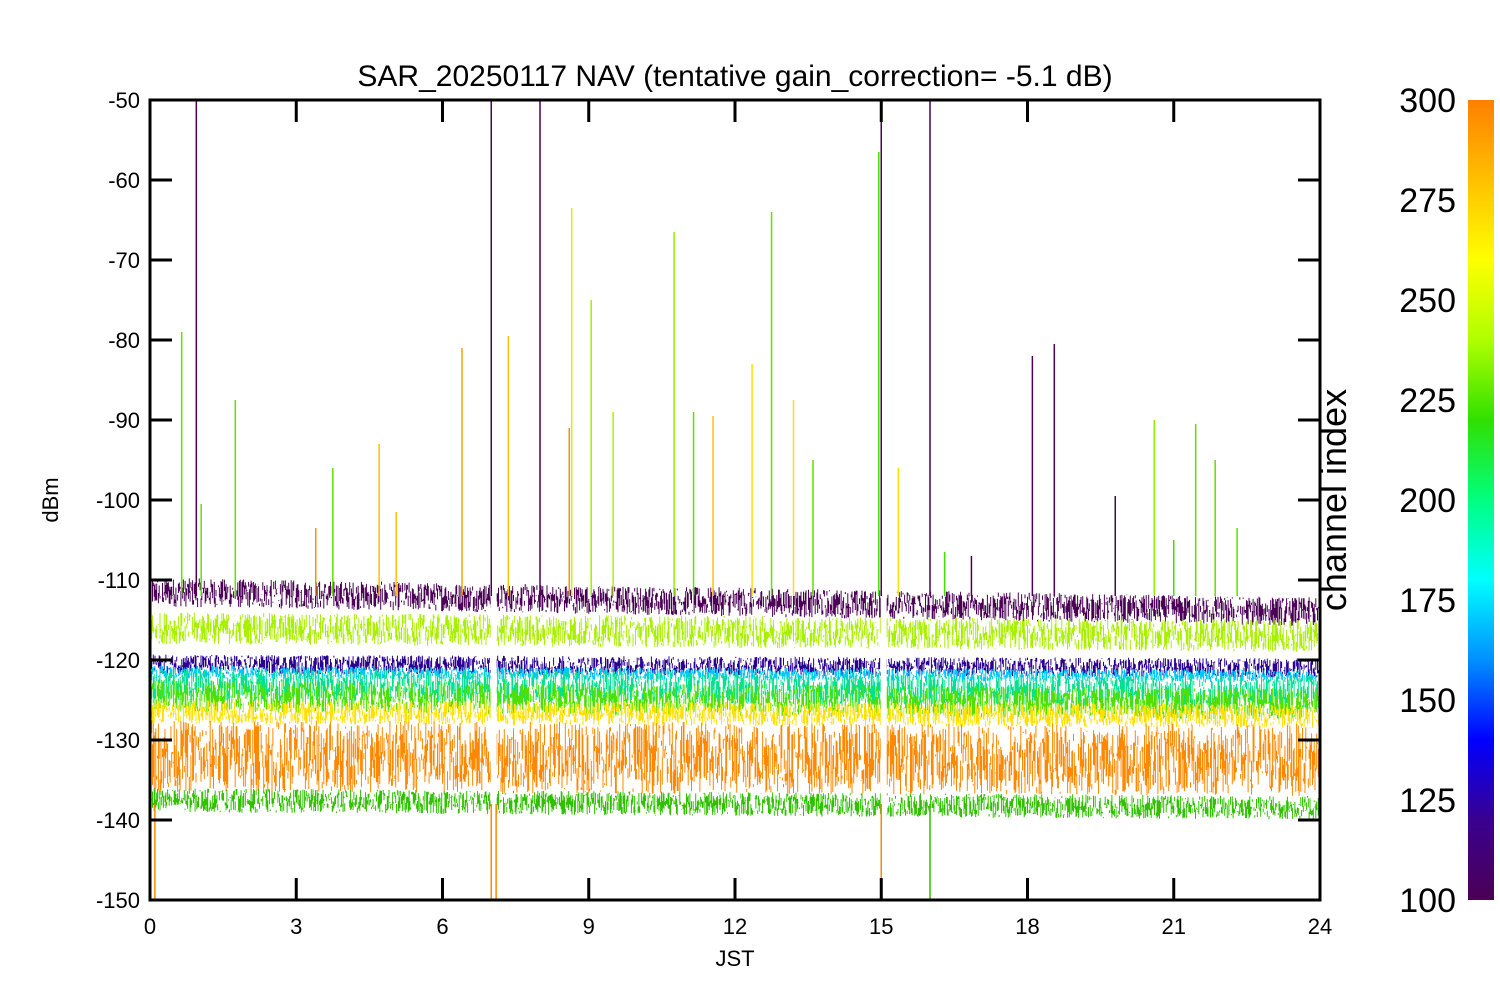  I want to click on series-band-ch250, so click(735, 632).